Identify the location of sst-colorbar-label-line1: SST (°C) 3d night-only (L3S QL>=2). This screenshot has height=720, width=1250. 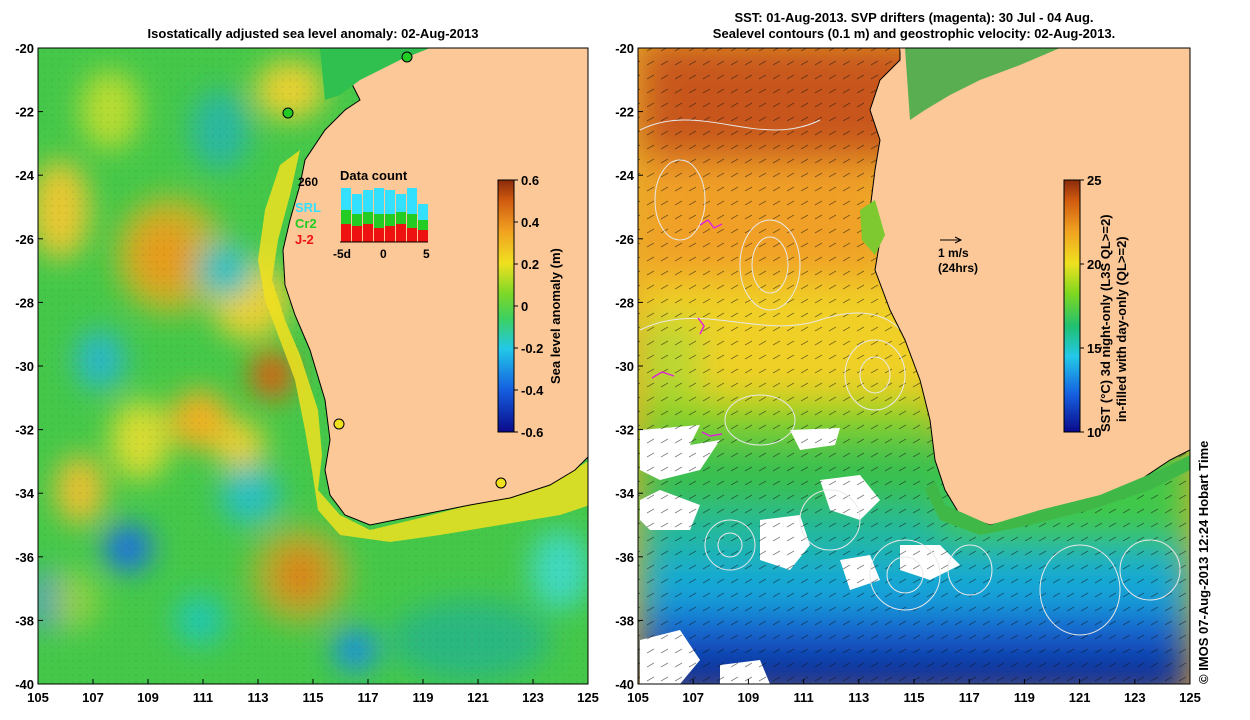
(1105, 323).